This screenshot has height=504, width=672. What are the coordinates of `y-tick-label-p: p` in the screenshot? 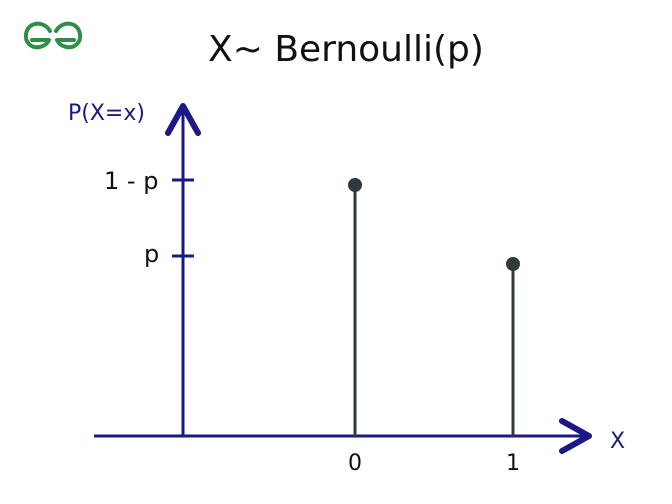 It's located at (151, 254).